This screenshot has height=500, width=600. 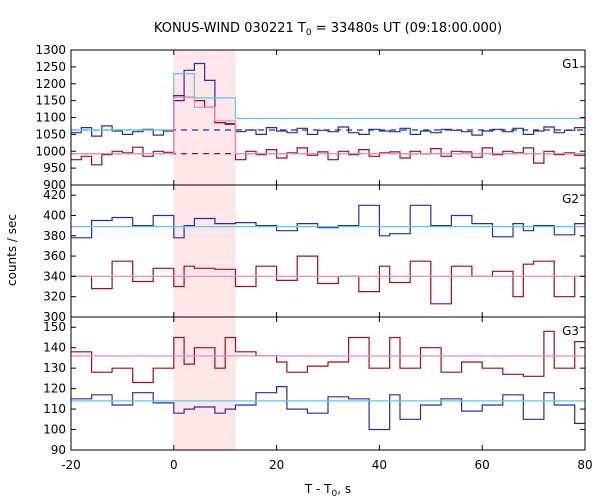 What do you see at coordinates (54, 297) in the screenshot?
I see `y-tick-label: 320` at bounding box center [54, 297].